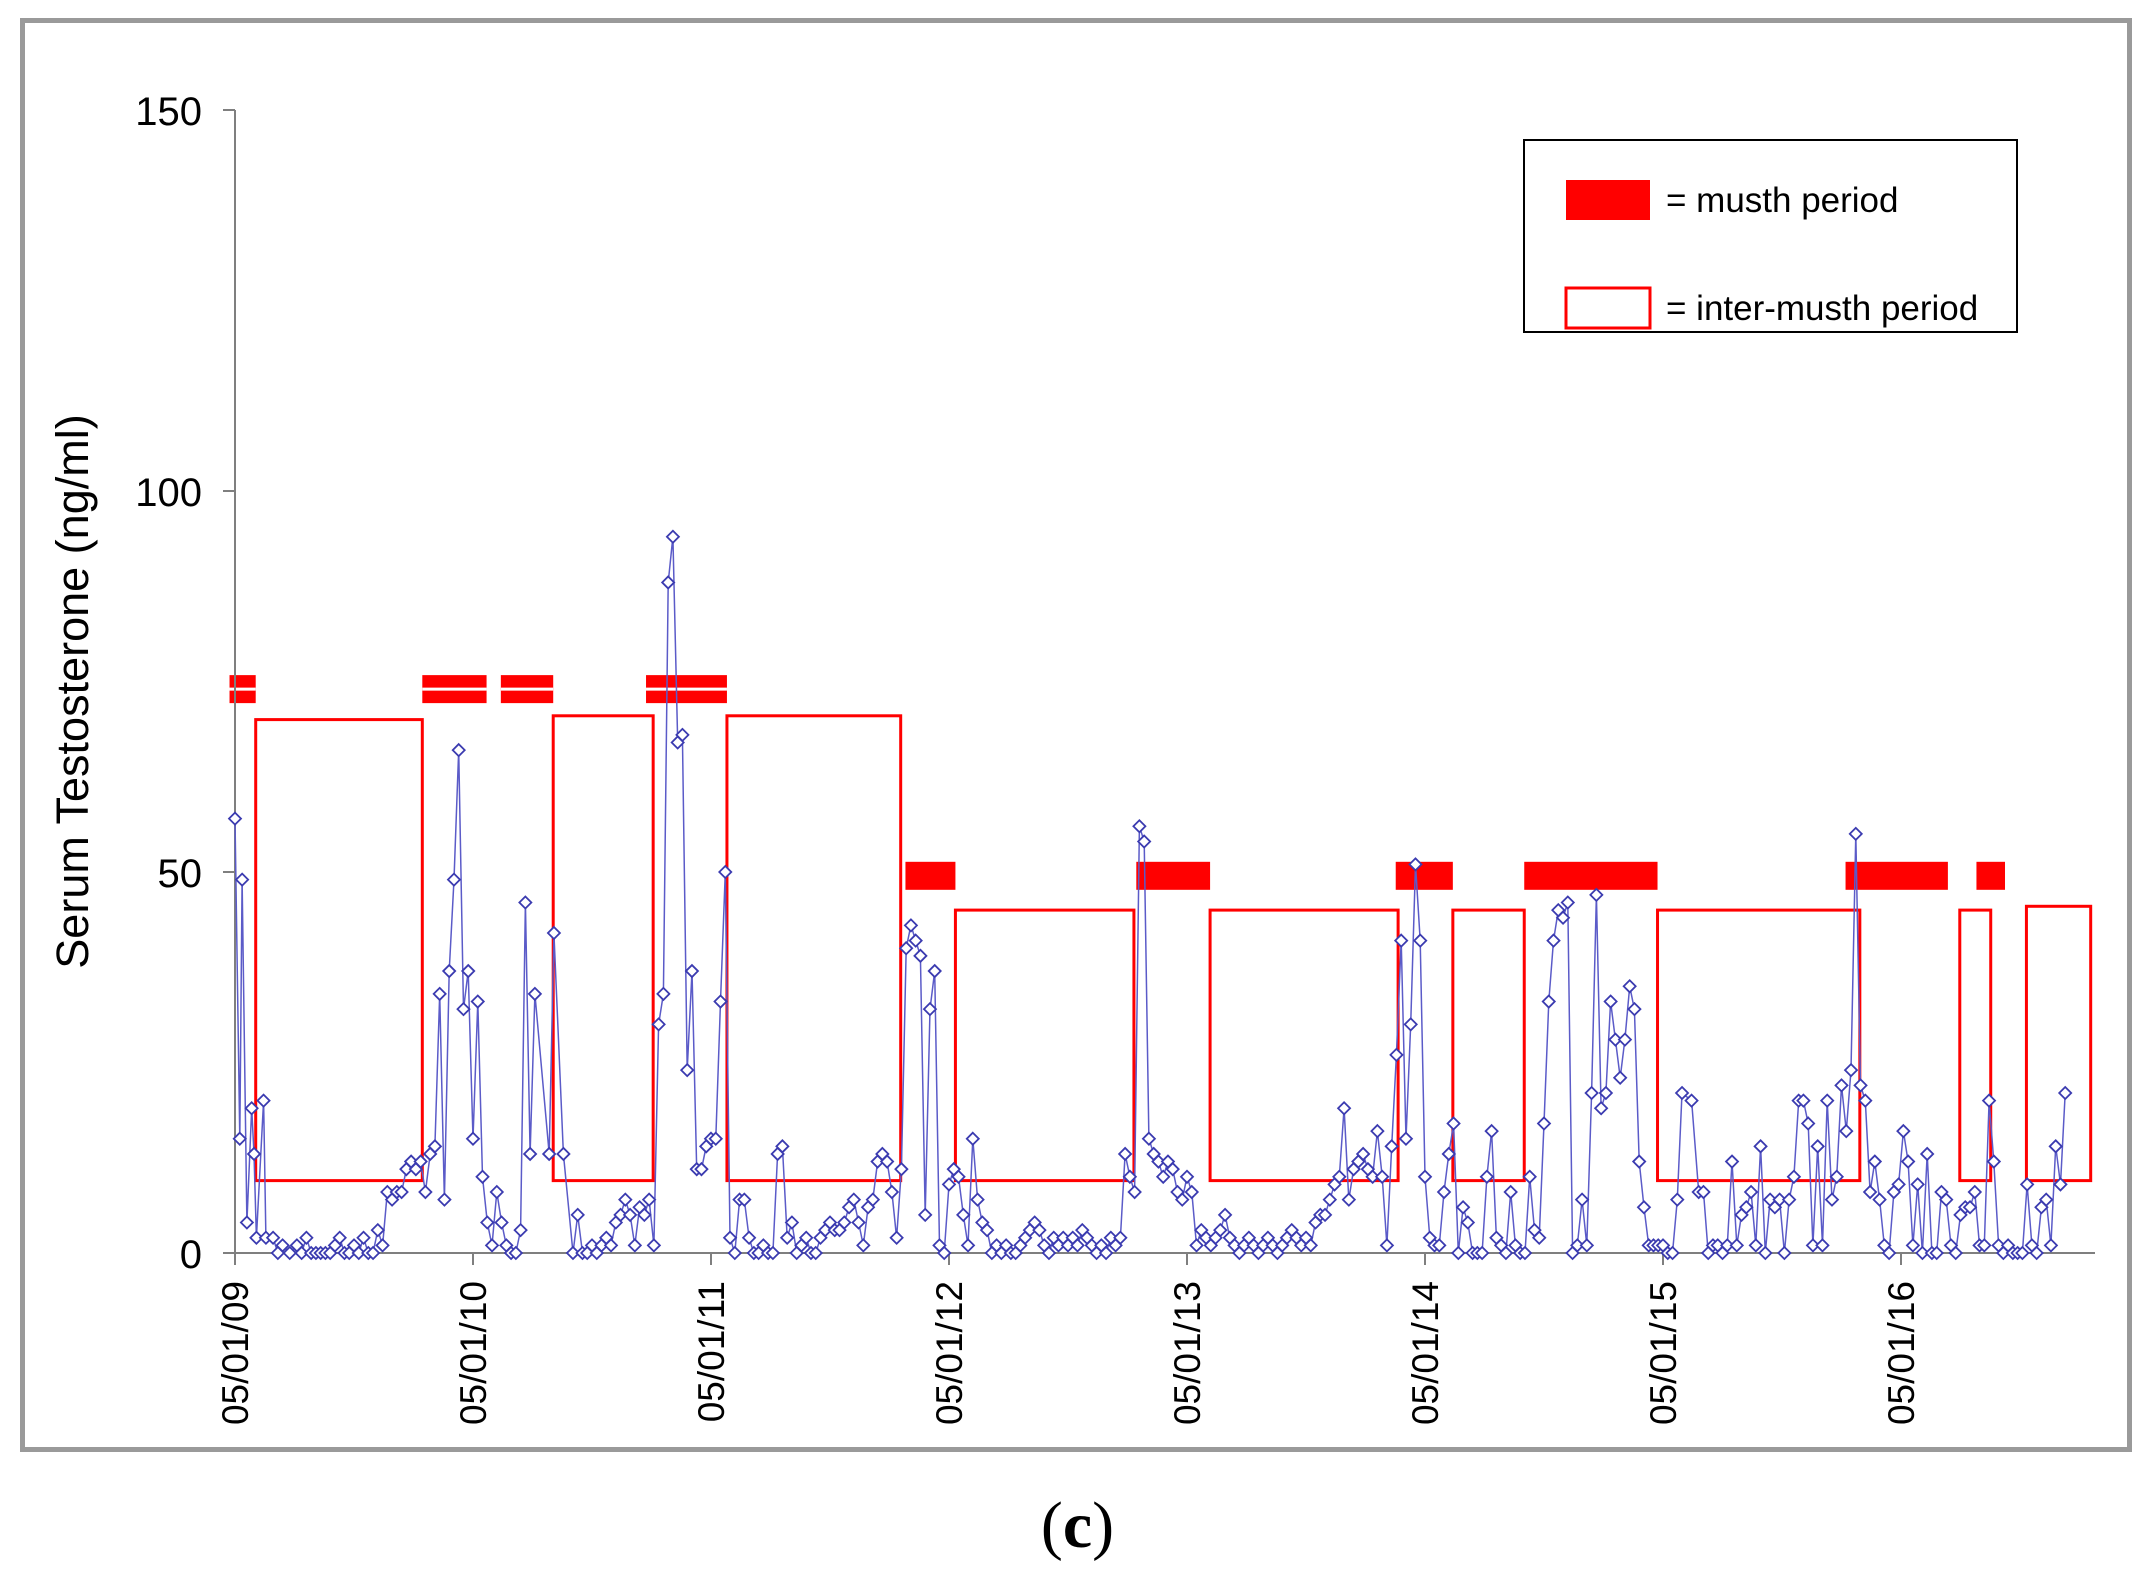 The width and height of the screenshot is (2155, 1586). I want to click on x-tick-label: 05/01/12, so click(949, 1353).